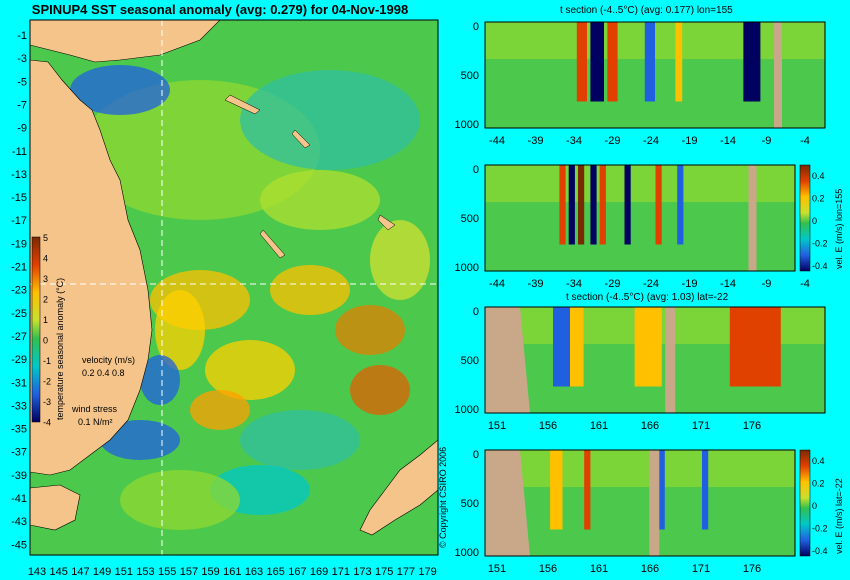 The image size is (850, 580). I want to click on latitude-tick-label: -19, so click(19, 244).